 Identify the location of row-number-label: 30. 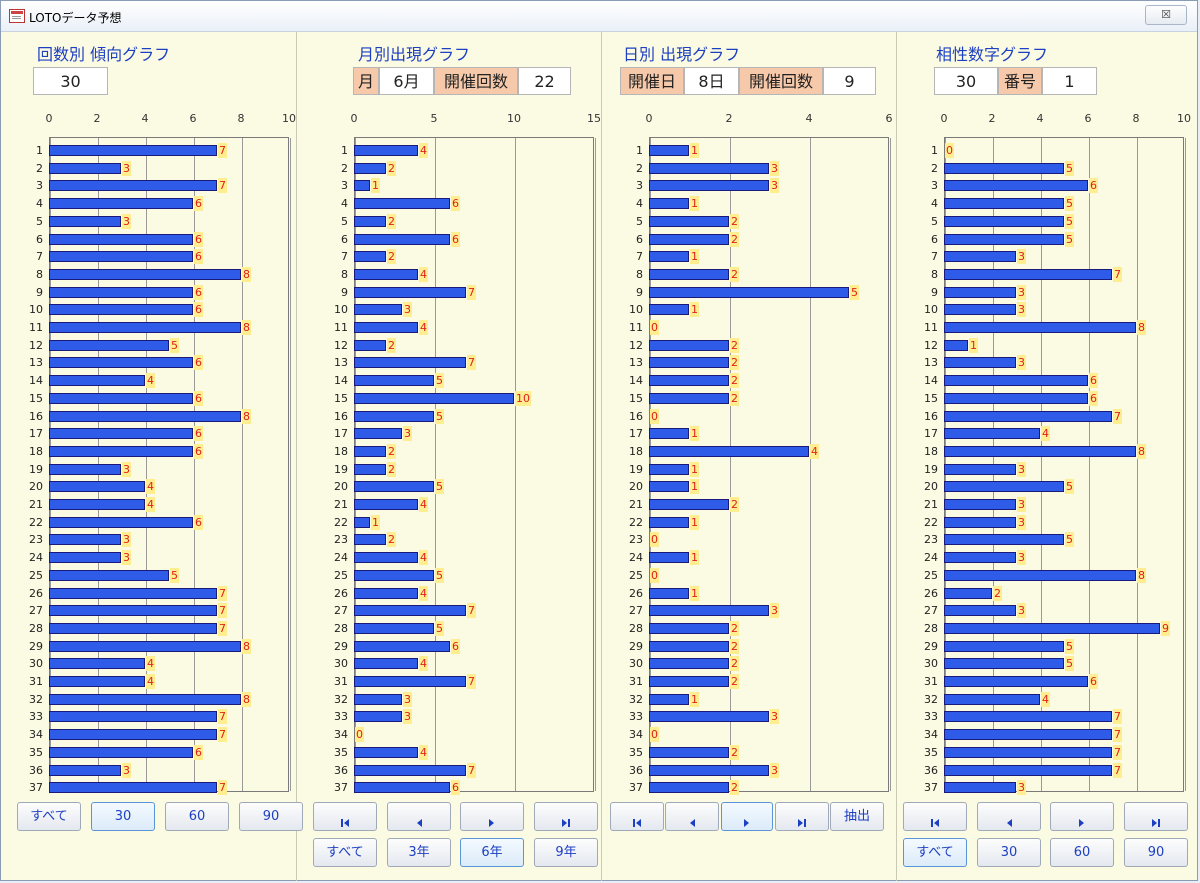
(36, 664).